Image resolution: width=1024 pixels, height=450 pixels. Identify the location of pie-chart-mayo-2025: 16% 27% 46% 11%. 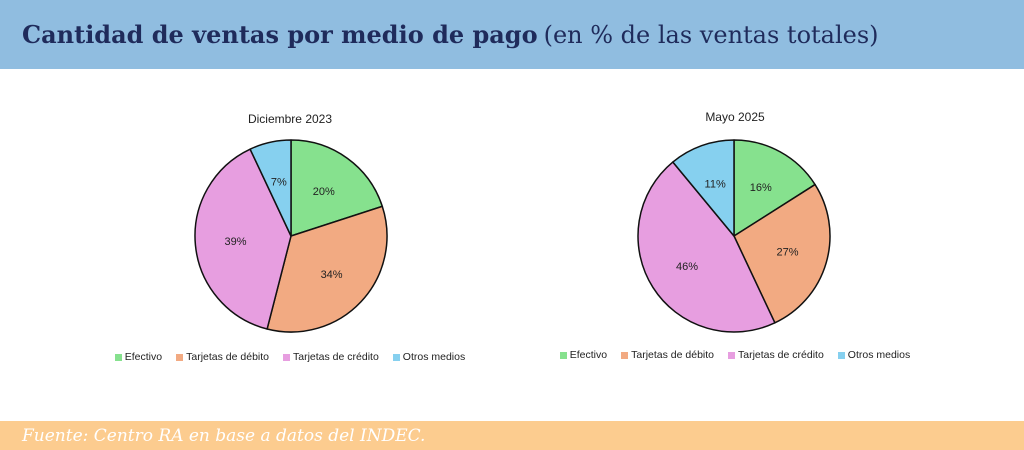
(734, 236).